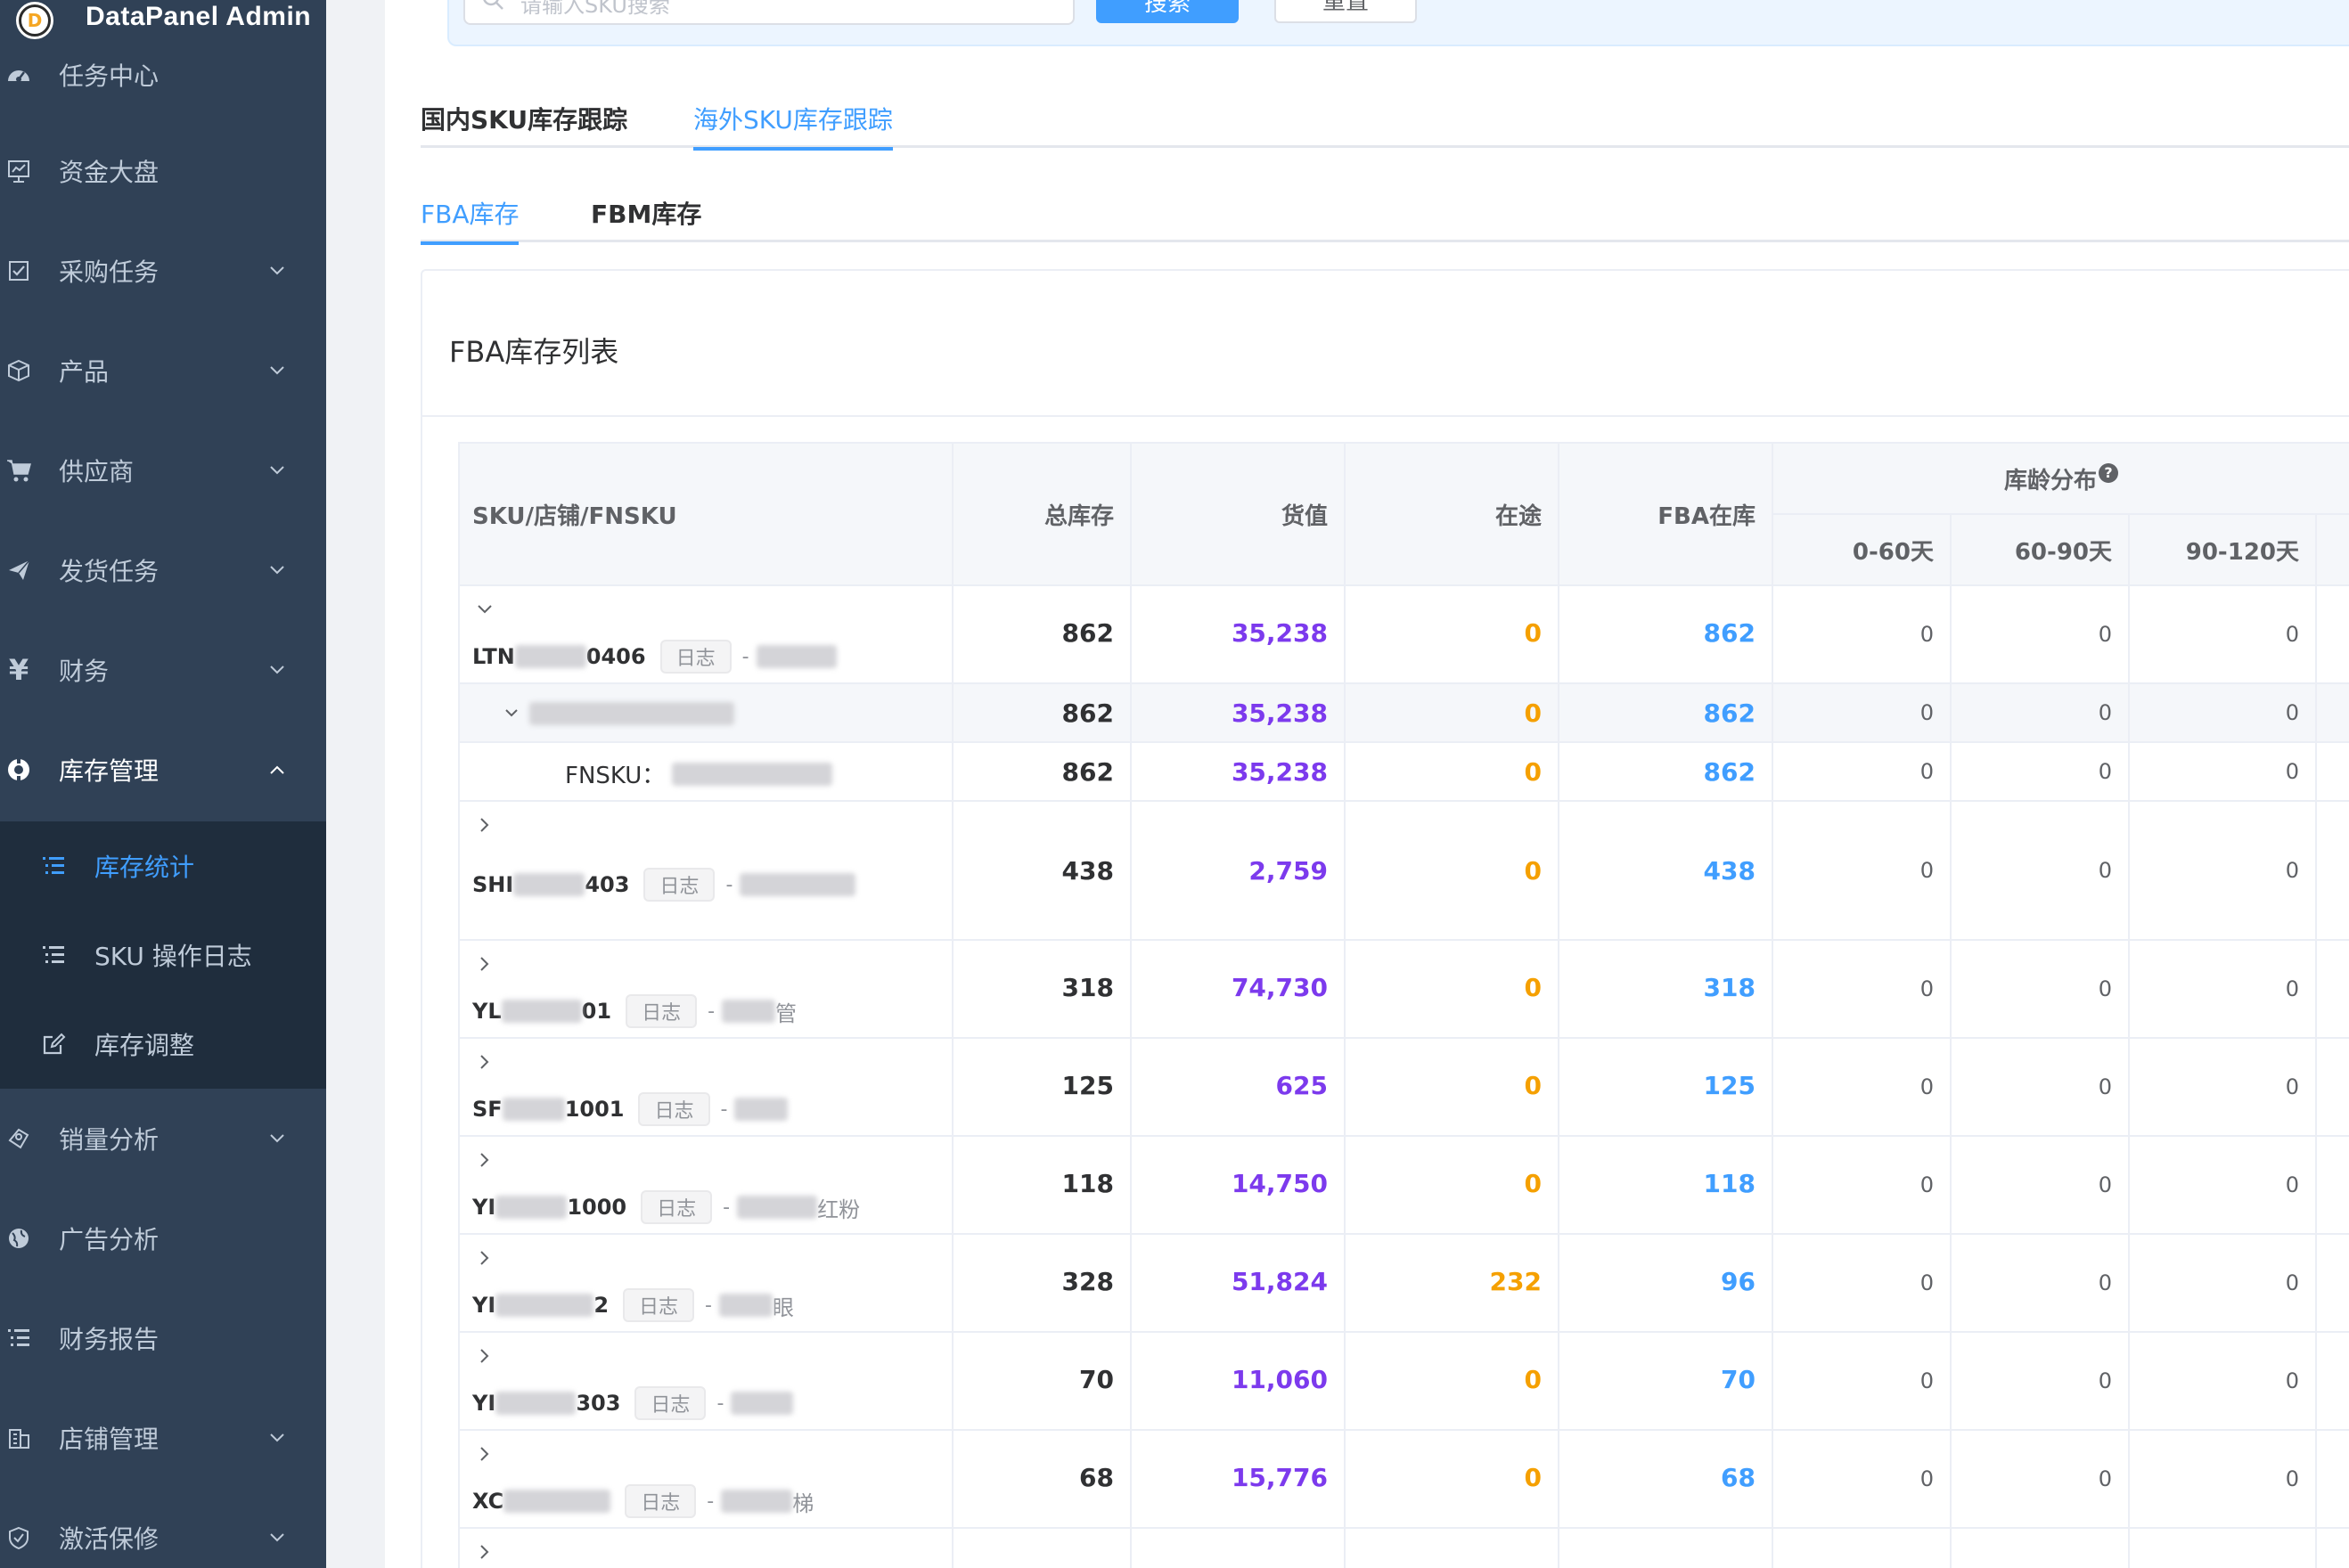 This screenshot has width=2349, height=1568. Describe the element at coordinates (1666, 1381) in the screenshot. I see `cell-fba: 70` at that location.